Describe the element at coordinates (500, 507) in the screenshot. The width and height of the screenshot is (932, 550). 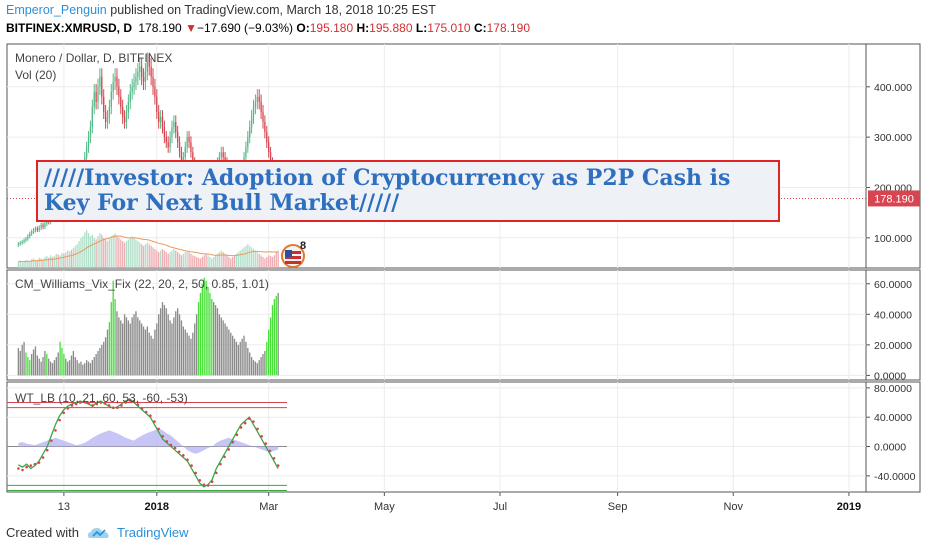
I see `x-tick-label: Jul` at that location.